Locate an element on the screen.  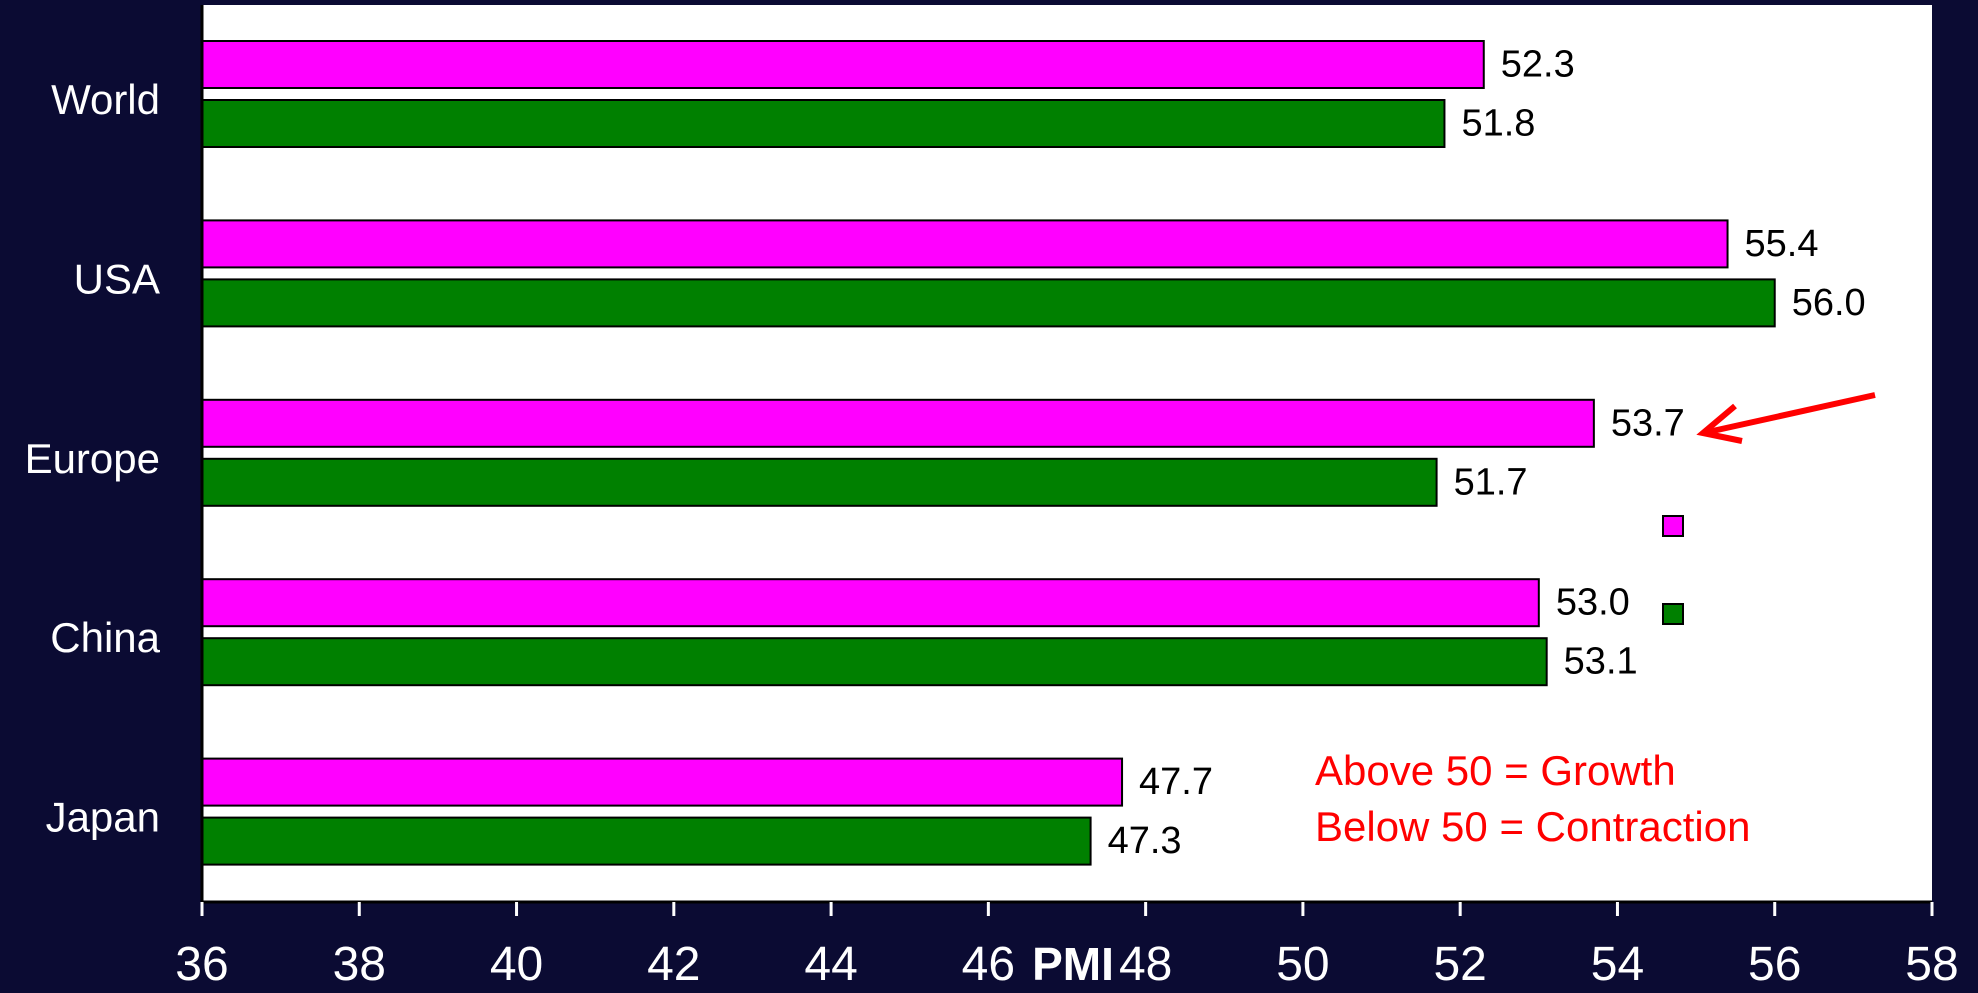
x-tick-label-38: 38 is located at coordinates (359, 963).